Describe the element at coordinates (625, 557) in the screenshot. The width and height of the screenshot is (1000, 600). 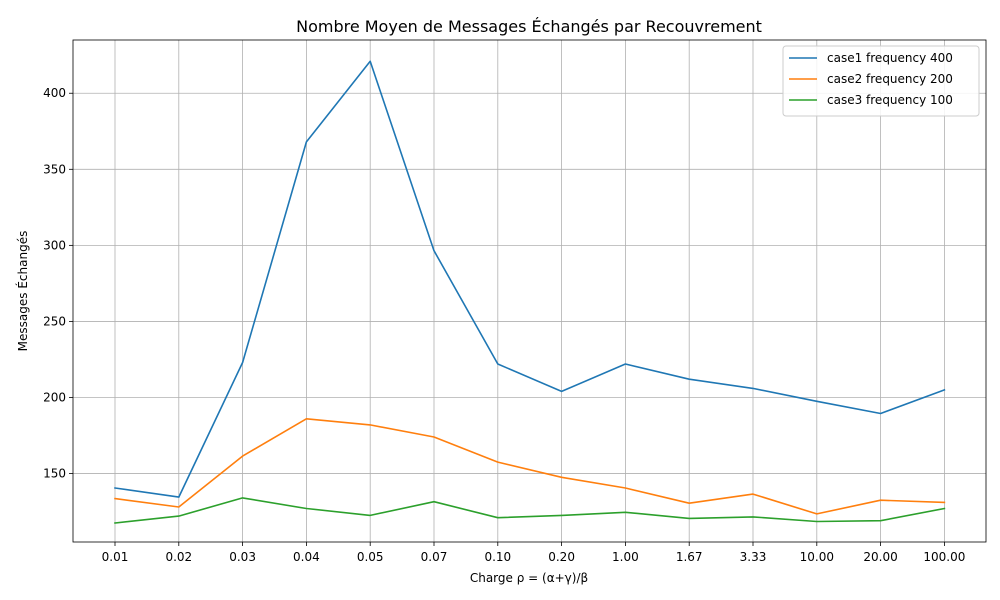
I see `x-tick-label: 1.00` at that location.